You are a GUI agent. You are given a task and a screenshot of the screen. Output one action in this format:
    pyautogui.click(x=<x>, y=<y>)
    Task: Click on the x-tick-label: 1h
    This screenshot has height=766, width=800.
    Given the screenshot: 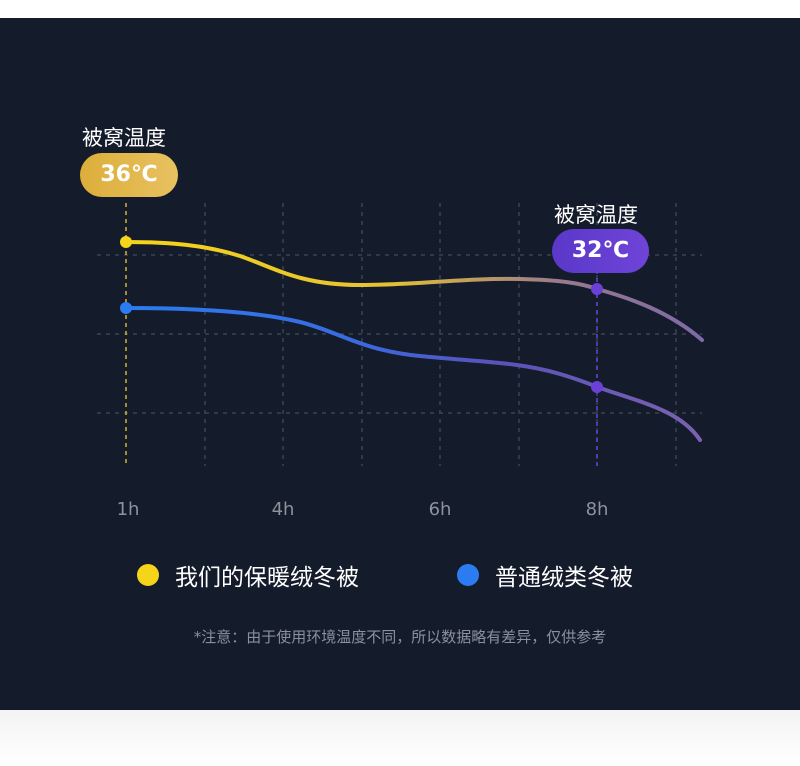 What is the action you would take?
    pyautogui.click(x=128, y=509)
    